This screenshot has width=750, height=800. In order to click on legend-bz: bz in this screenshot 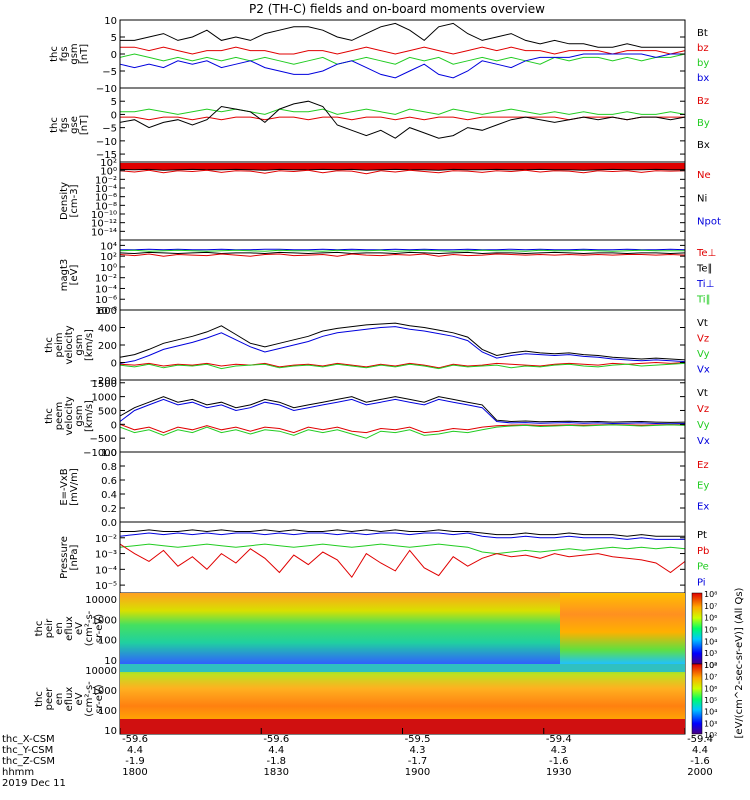, I will do `click(703, 48)`.